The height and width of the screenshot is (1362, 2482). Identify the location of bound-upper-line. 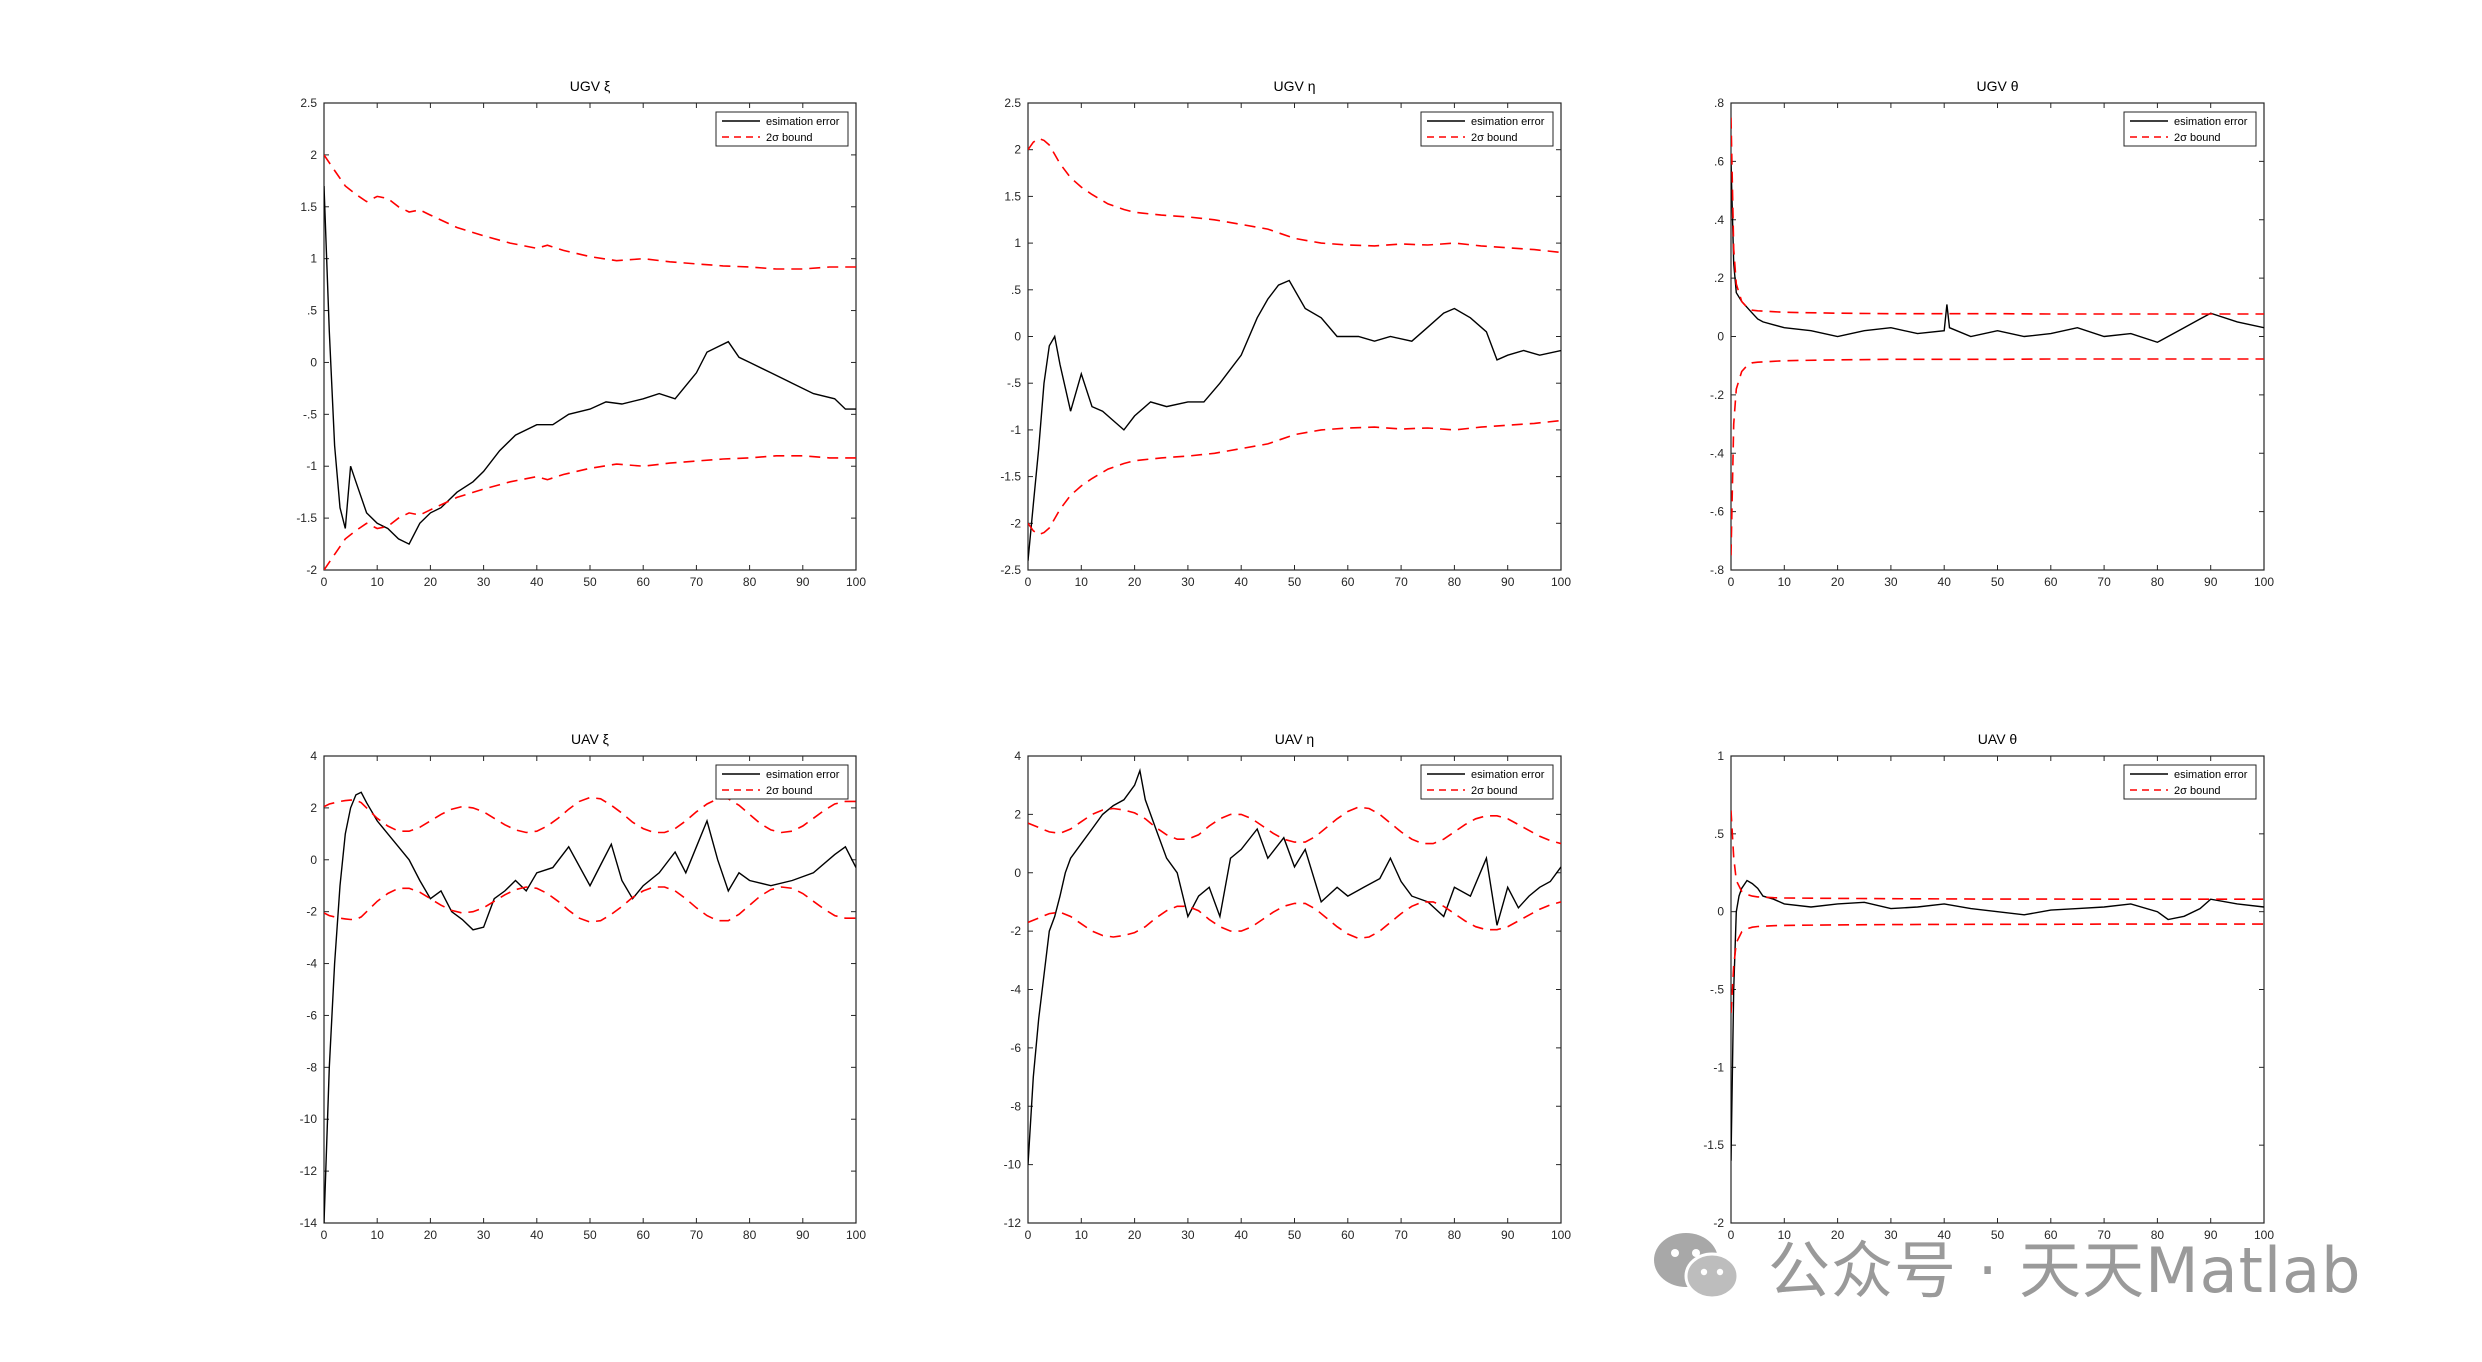
(590, 815).